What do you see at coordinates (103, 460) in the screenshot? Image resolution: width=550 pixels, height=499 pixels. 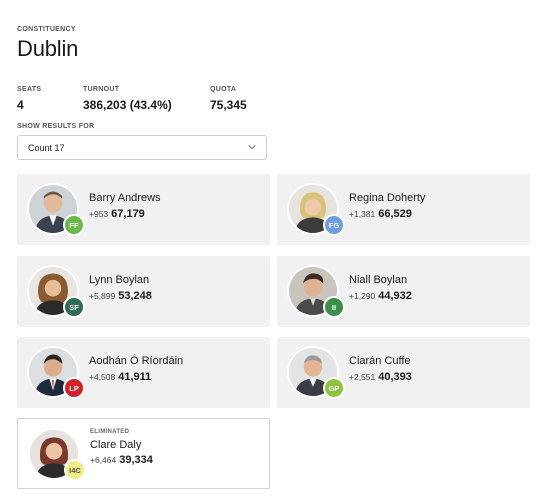 I see `vote-change: +6,464` at bounding box center [103, 460].